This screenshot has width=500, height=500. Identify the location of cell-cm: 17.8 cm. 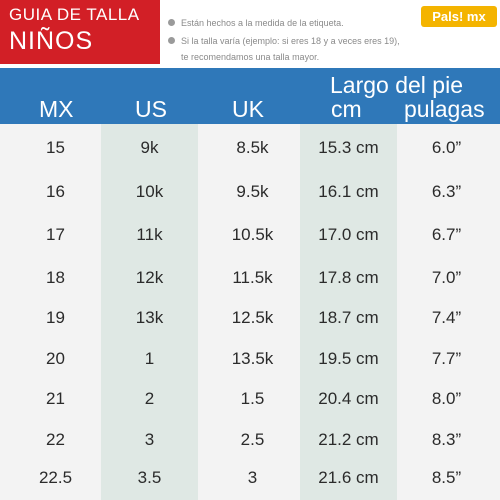
(348, 277).